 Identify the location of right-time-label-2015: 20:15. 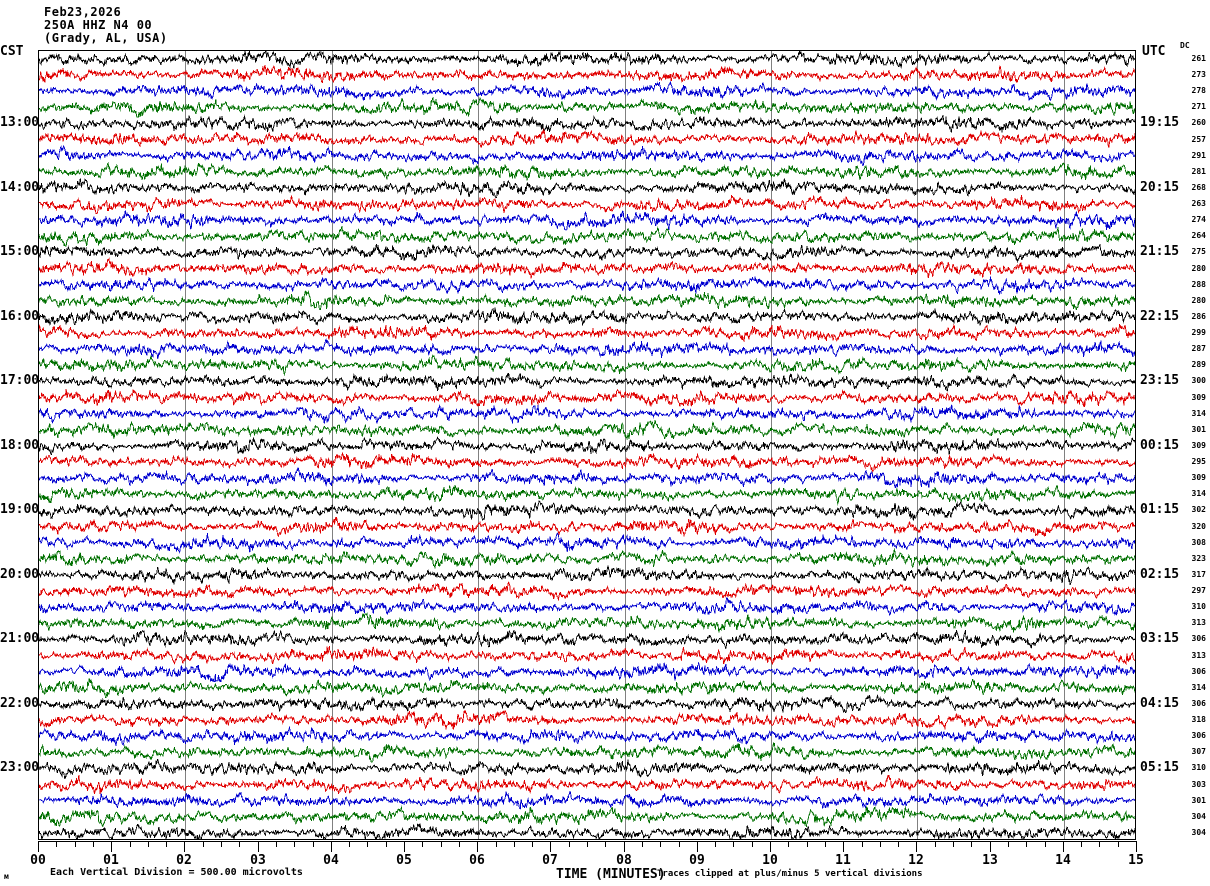
(1160, 187).